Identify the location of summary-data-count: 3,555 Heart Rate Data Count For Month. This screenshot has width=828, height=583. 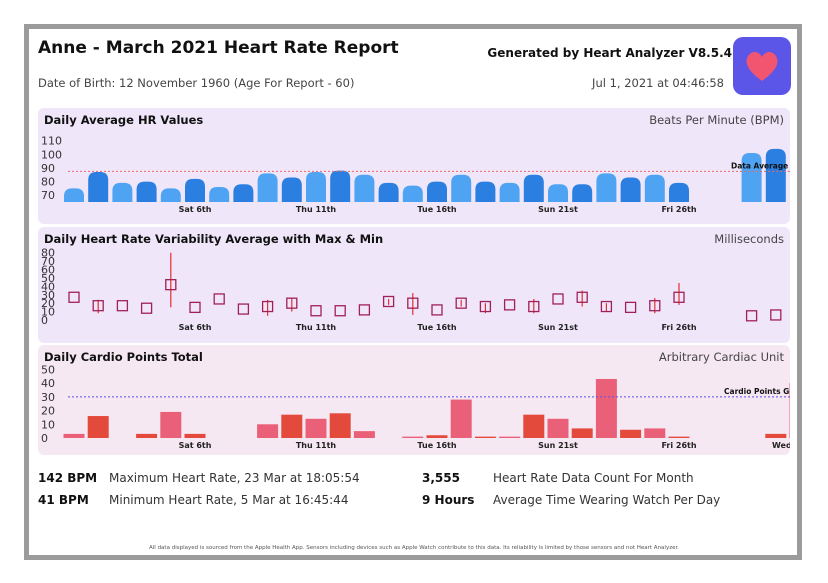
(602, 479).